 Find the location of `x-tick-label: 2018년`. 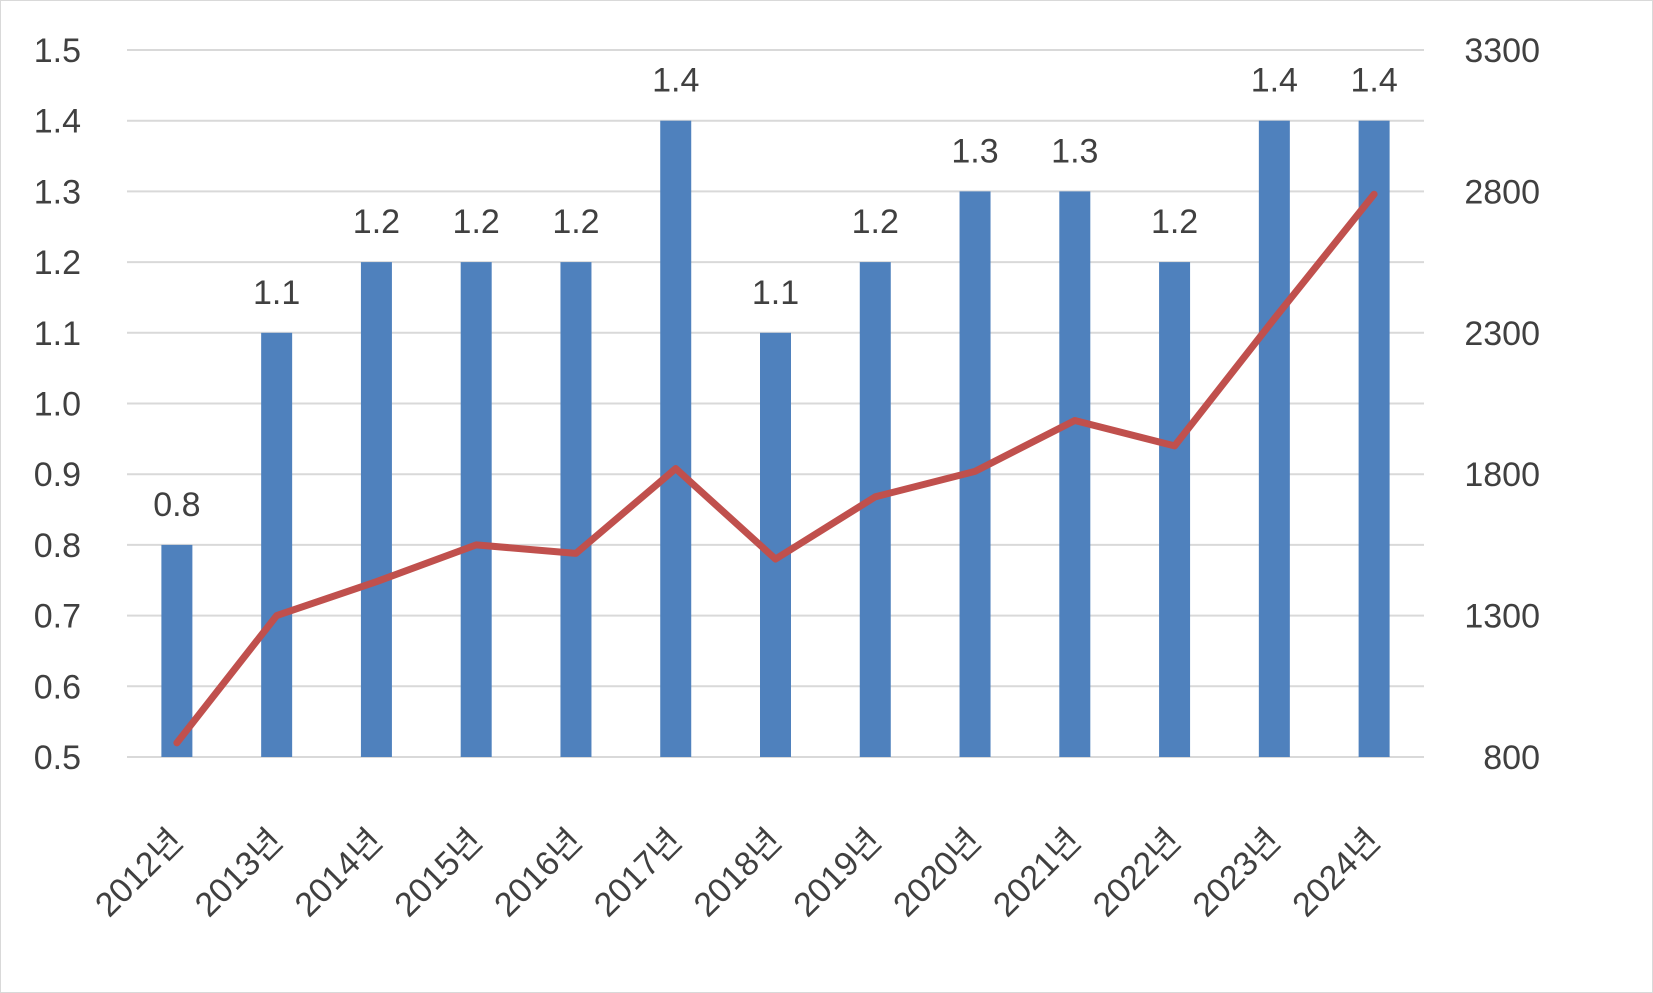

x-tick-label: 2018년 is located at coordinates (738, 873).